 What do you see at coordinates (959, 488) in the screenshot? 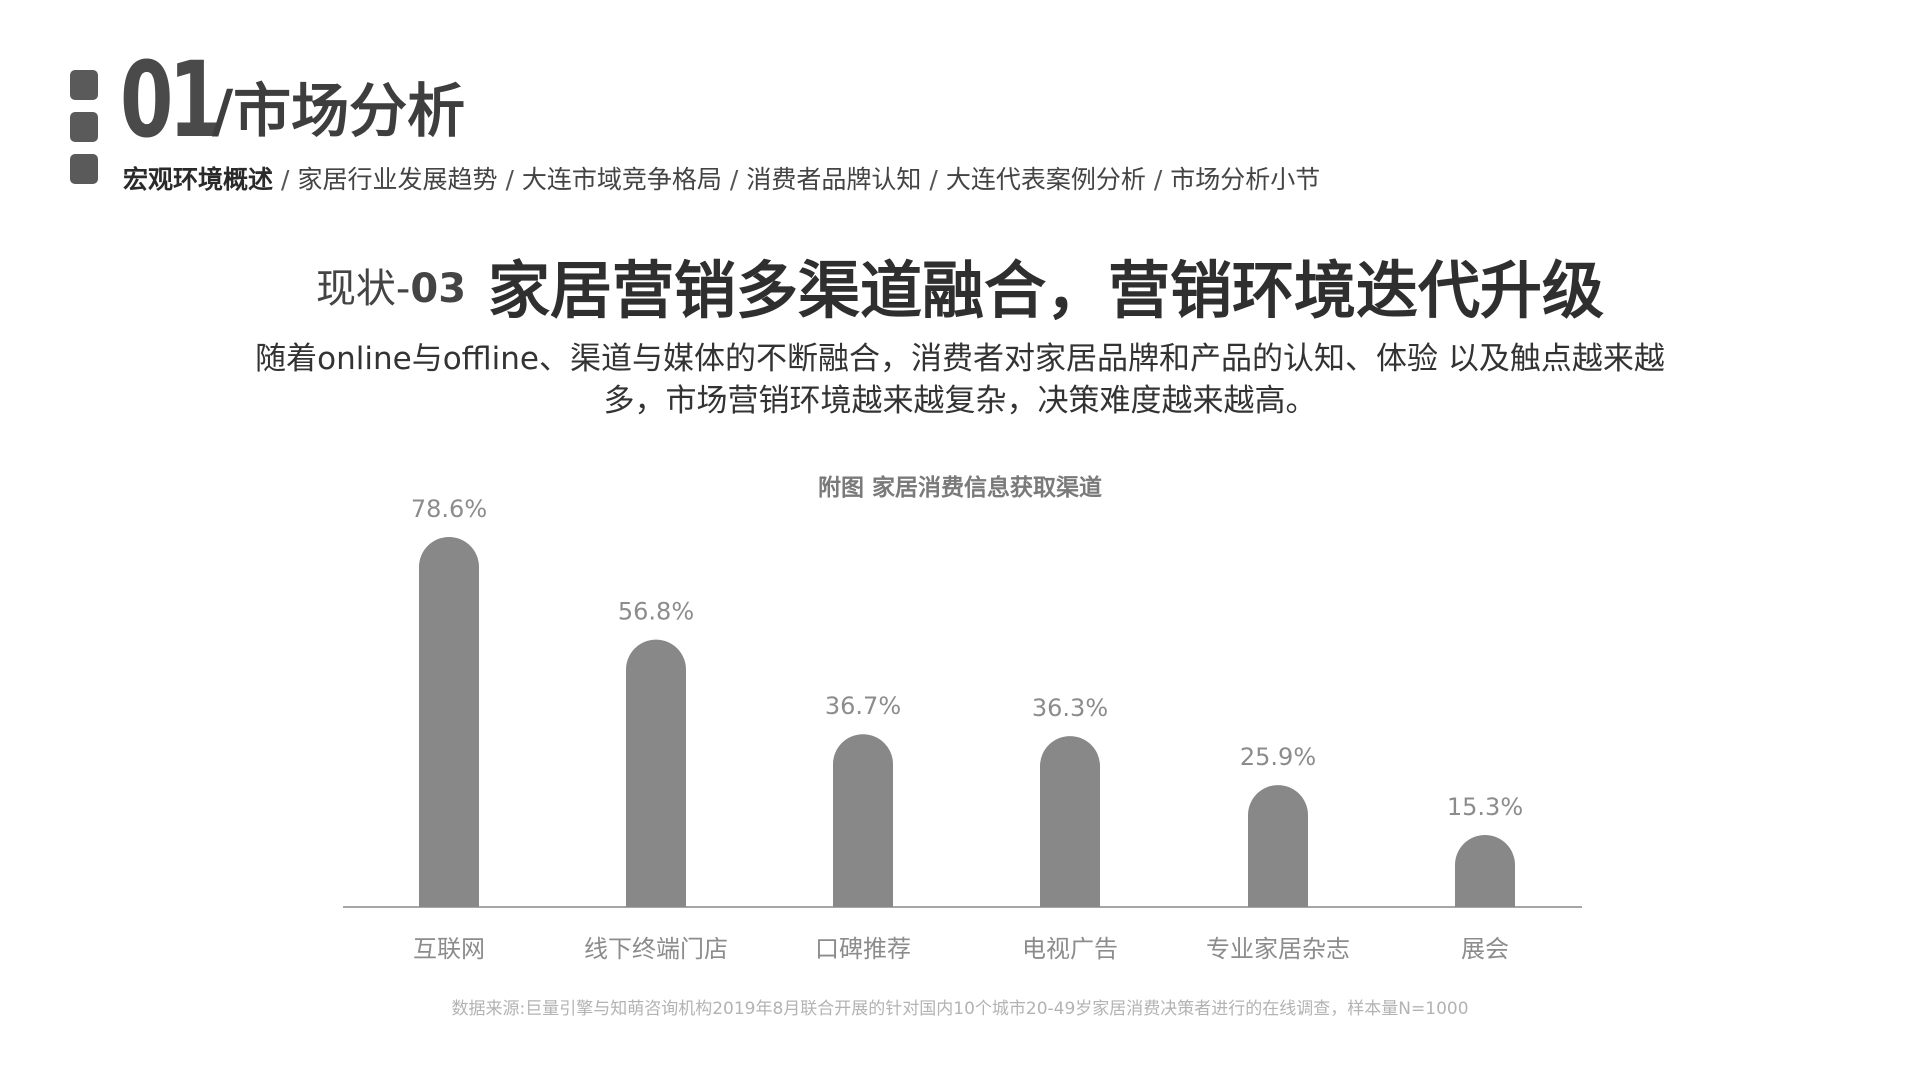
I see `chart-title: 附图 家居消费信息获取渠道` at bounding box center [959, 488].